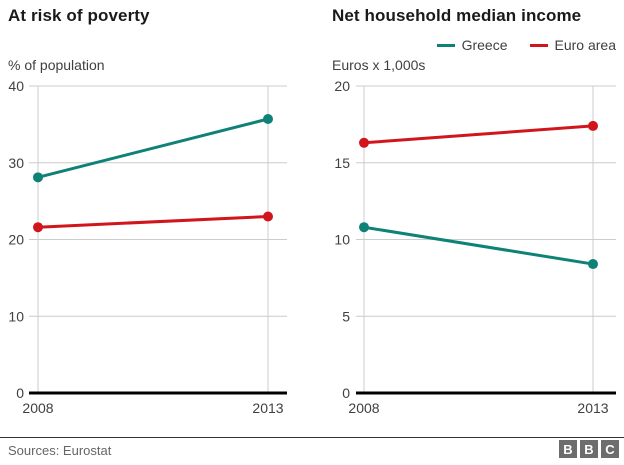  I want to click on legend-label-greece: Greece, so click(484, 45).